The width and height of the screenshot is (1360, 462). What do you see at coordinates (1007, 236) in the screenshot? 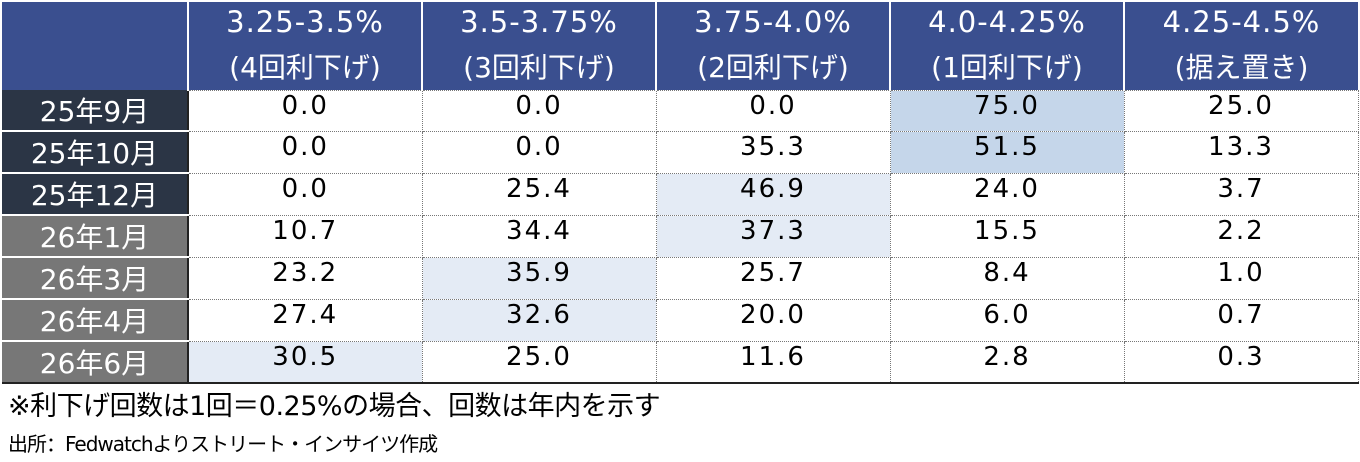
I see `value-cell: 15.5` at bounding box center [1007, 236].